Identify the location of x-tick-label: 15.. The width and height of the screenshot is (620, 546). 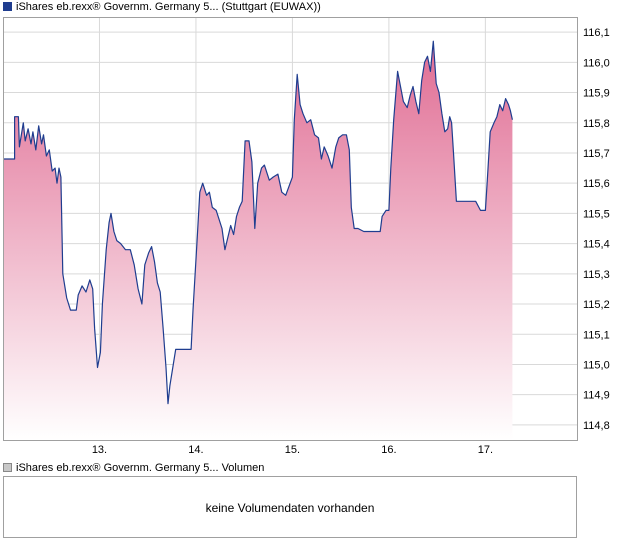
(292, 450).